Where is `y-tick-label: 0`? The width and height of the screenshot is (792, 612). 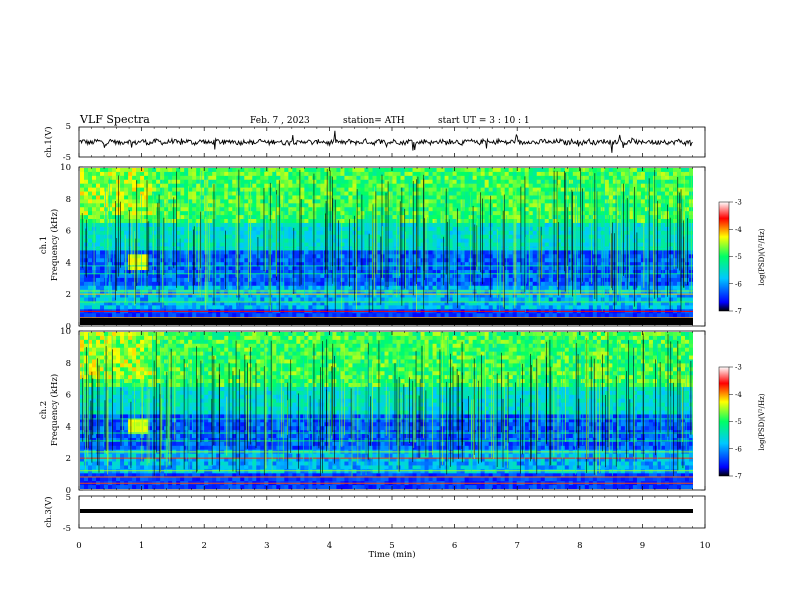 y-tick-label: 0 is located at coordinates (68, 327).